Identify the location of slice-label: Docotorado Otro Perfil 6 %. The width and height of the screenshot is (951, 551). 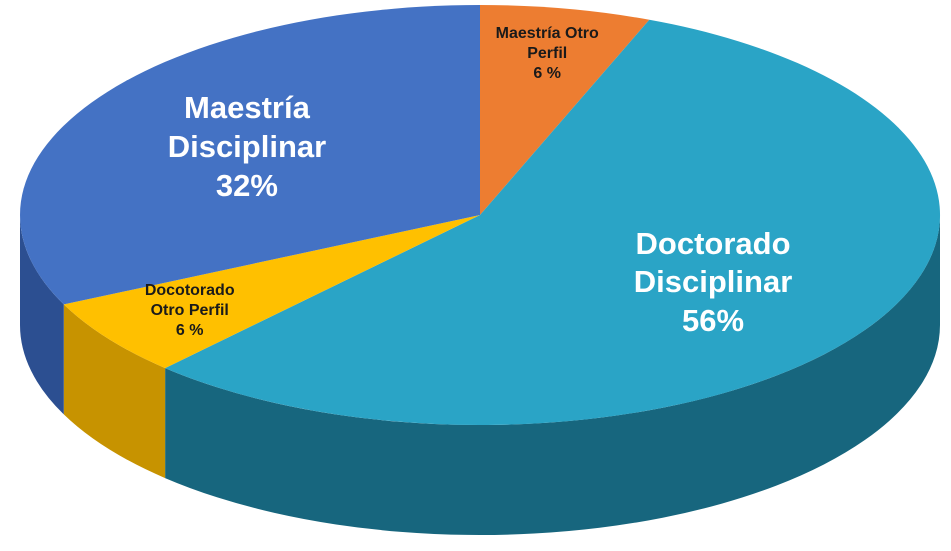
(189, 311).